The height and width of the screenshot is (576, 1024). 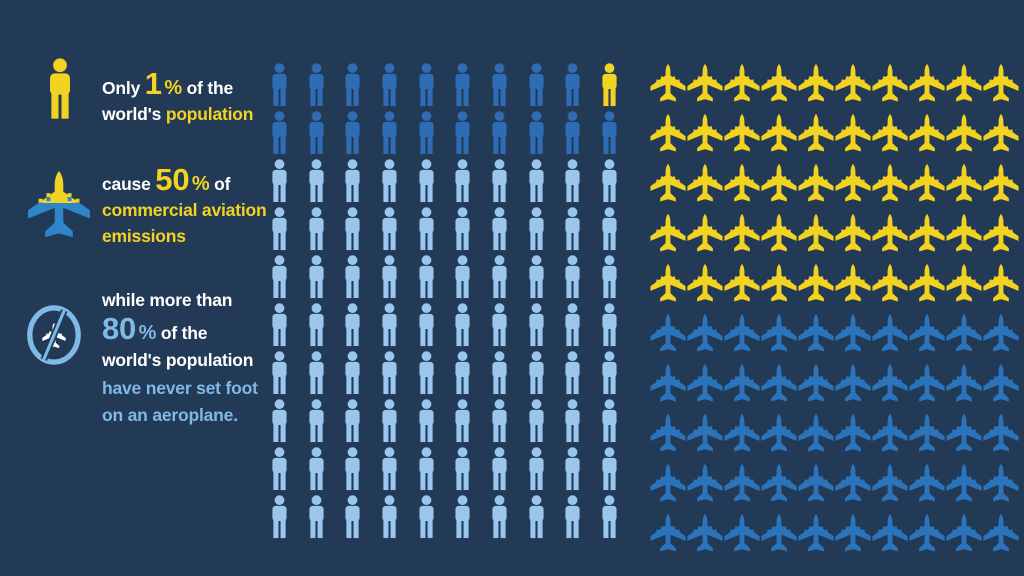 What do you see at coordinates (172, 179) in the screenshot?
I see `stat-big-number: 50` at bounding box center [172, 179].